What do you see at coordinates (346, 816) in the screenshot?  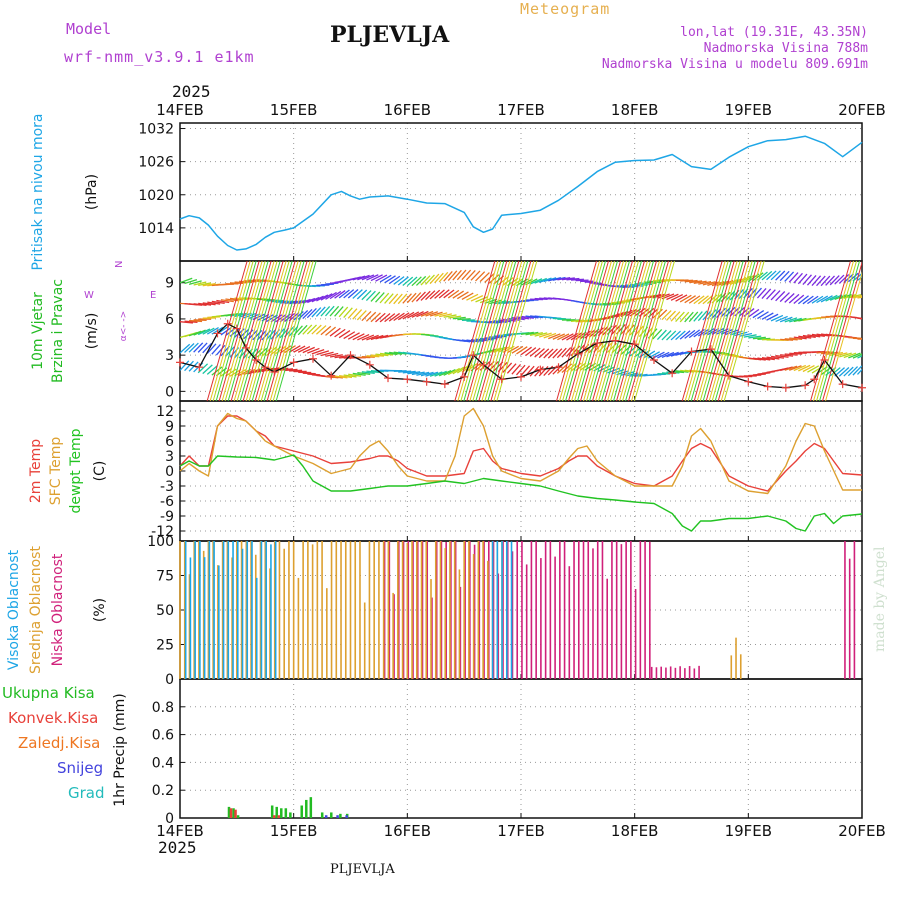 I see `snow-bar` at bounding box center [346, 816].